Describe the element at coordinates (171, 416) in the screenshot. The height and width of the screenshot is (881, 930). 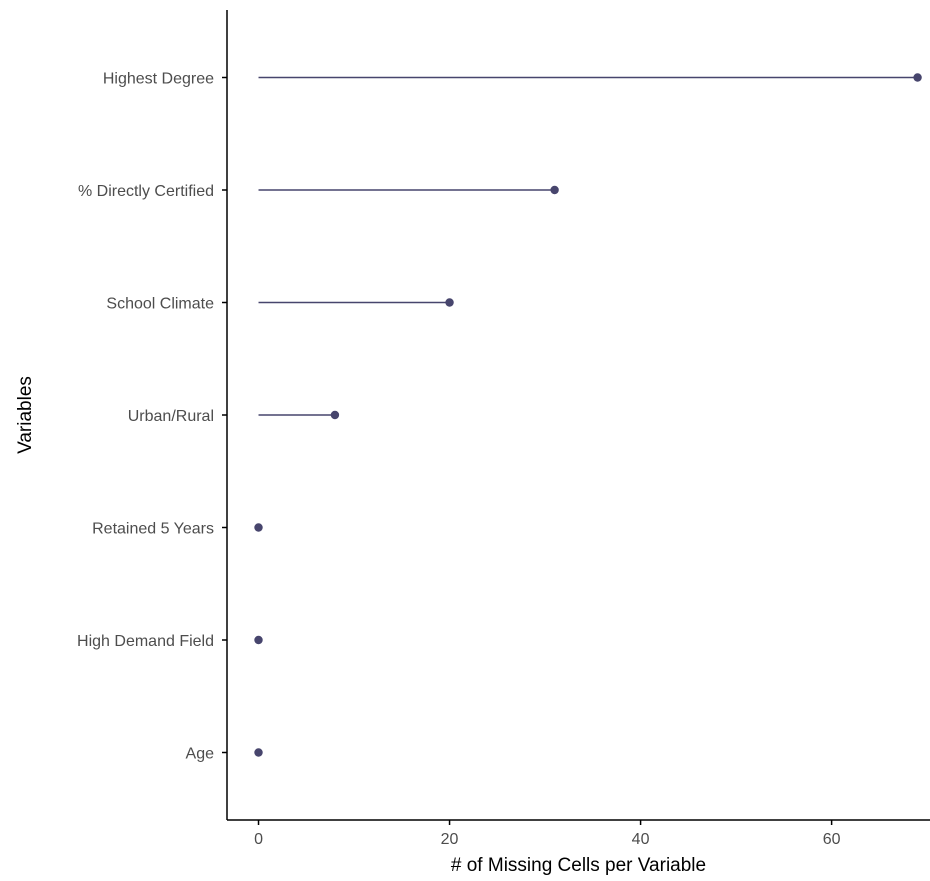
I see `y-tick-label: Urban/Rural` at that location.